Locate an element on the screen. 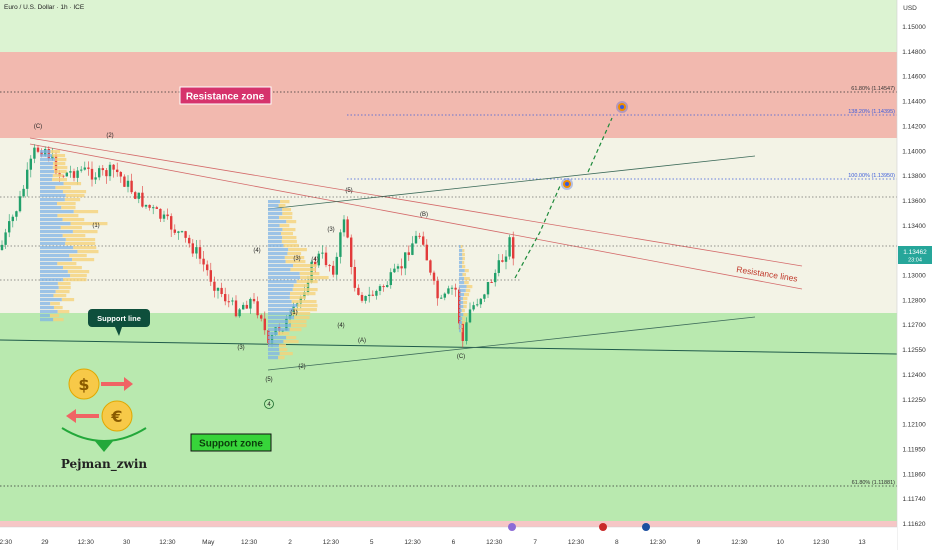 The width and height of the screenshot is (932, 550). y-tick-label: 1.14800 is located at coordinates (914, 52).